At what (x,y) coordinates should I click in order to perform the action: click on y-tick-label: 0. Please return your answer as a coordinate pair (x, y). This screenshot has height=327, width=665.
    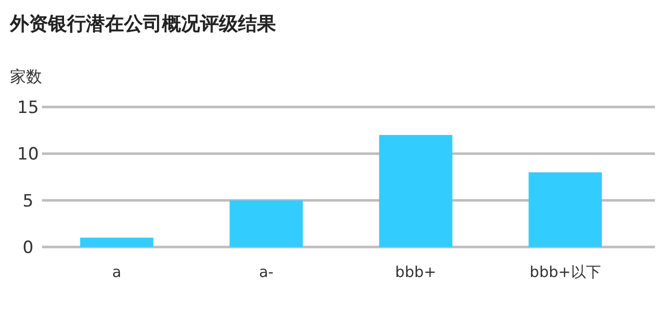
    Looking at the image, I should click on (28, 248).